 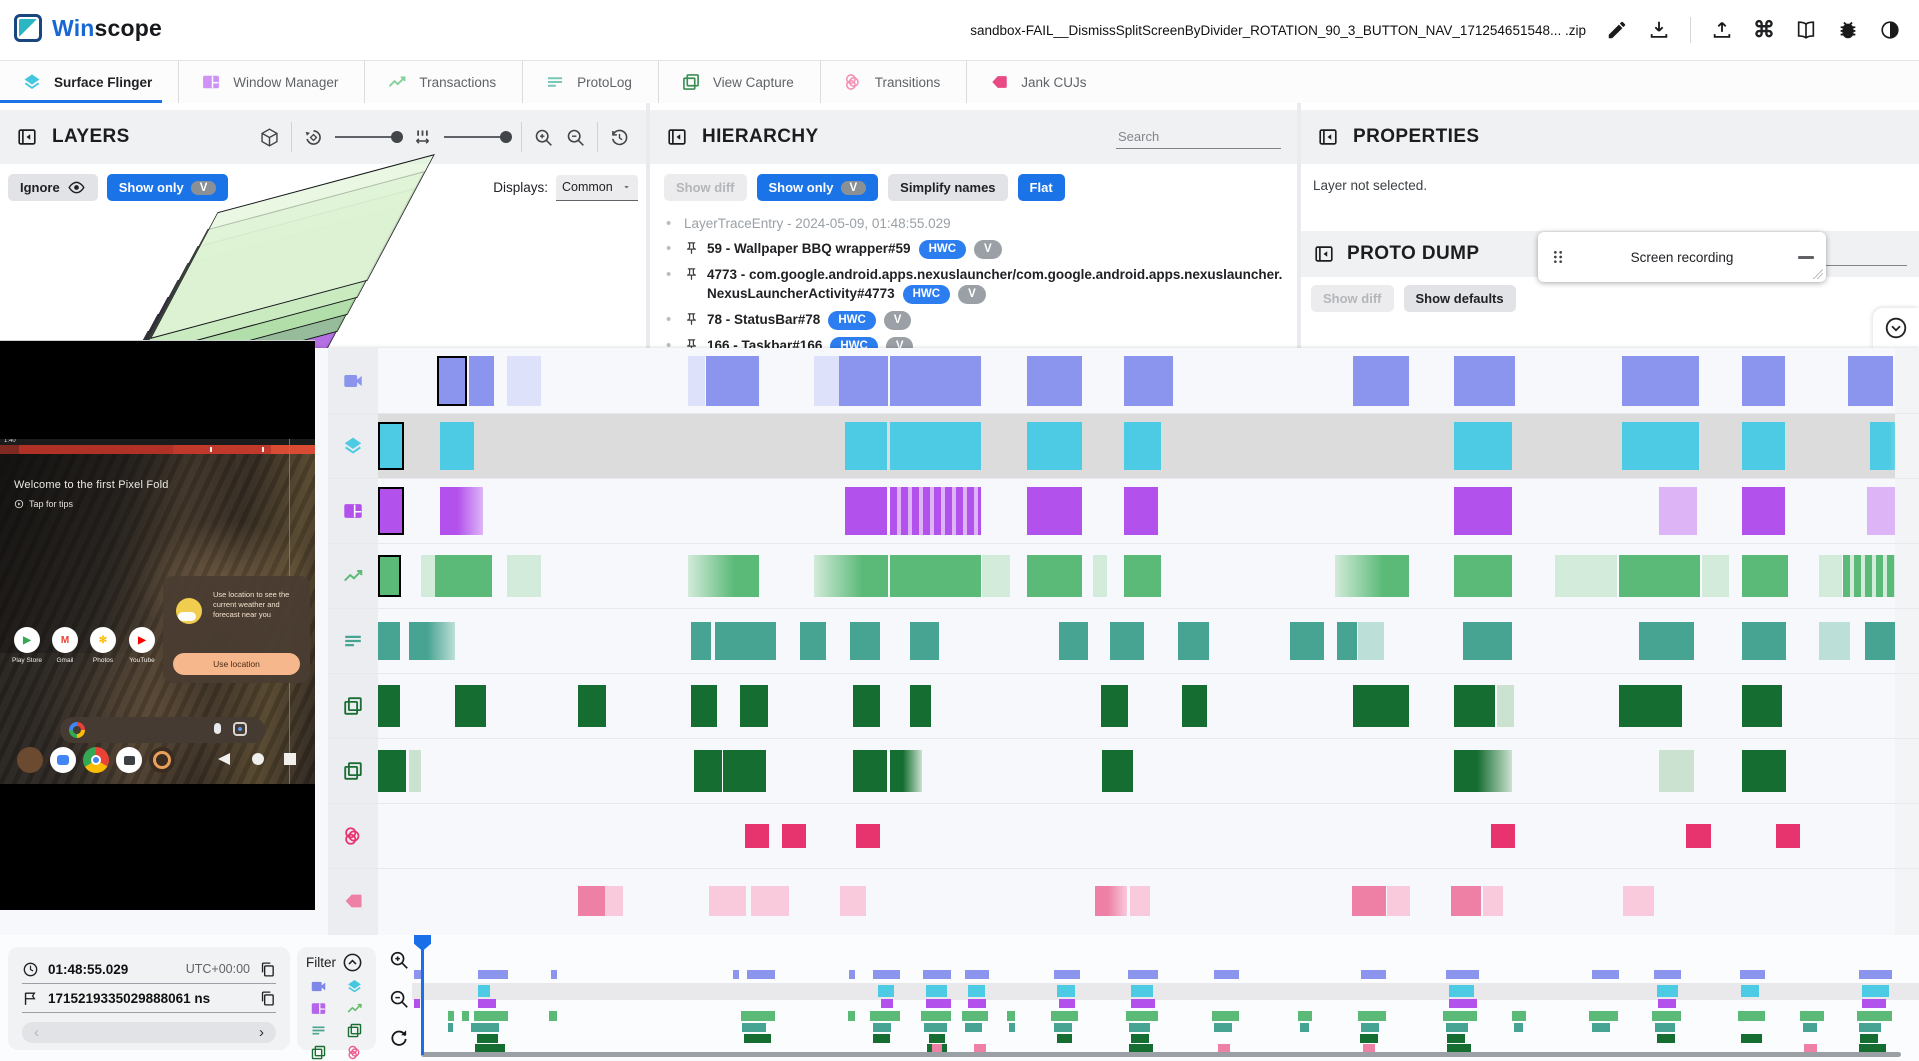 What do you see at coordinates (236, 664) in the screenshot?
I see `use-location-button: Use location` at bounding box center [236, 664].